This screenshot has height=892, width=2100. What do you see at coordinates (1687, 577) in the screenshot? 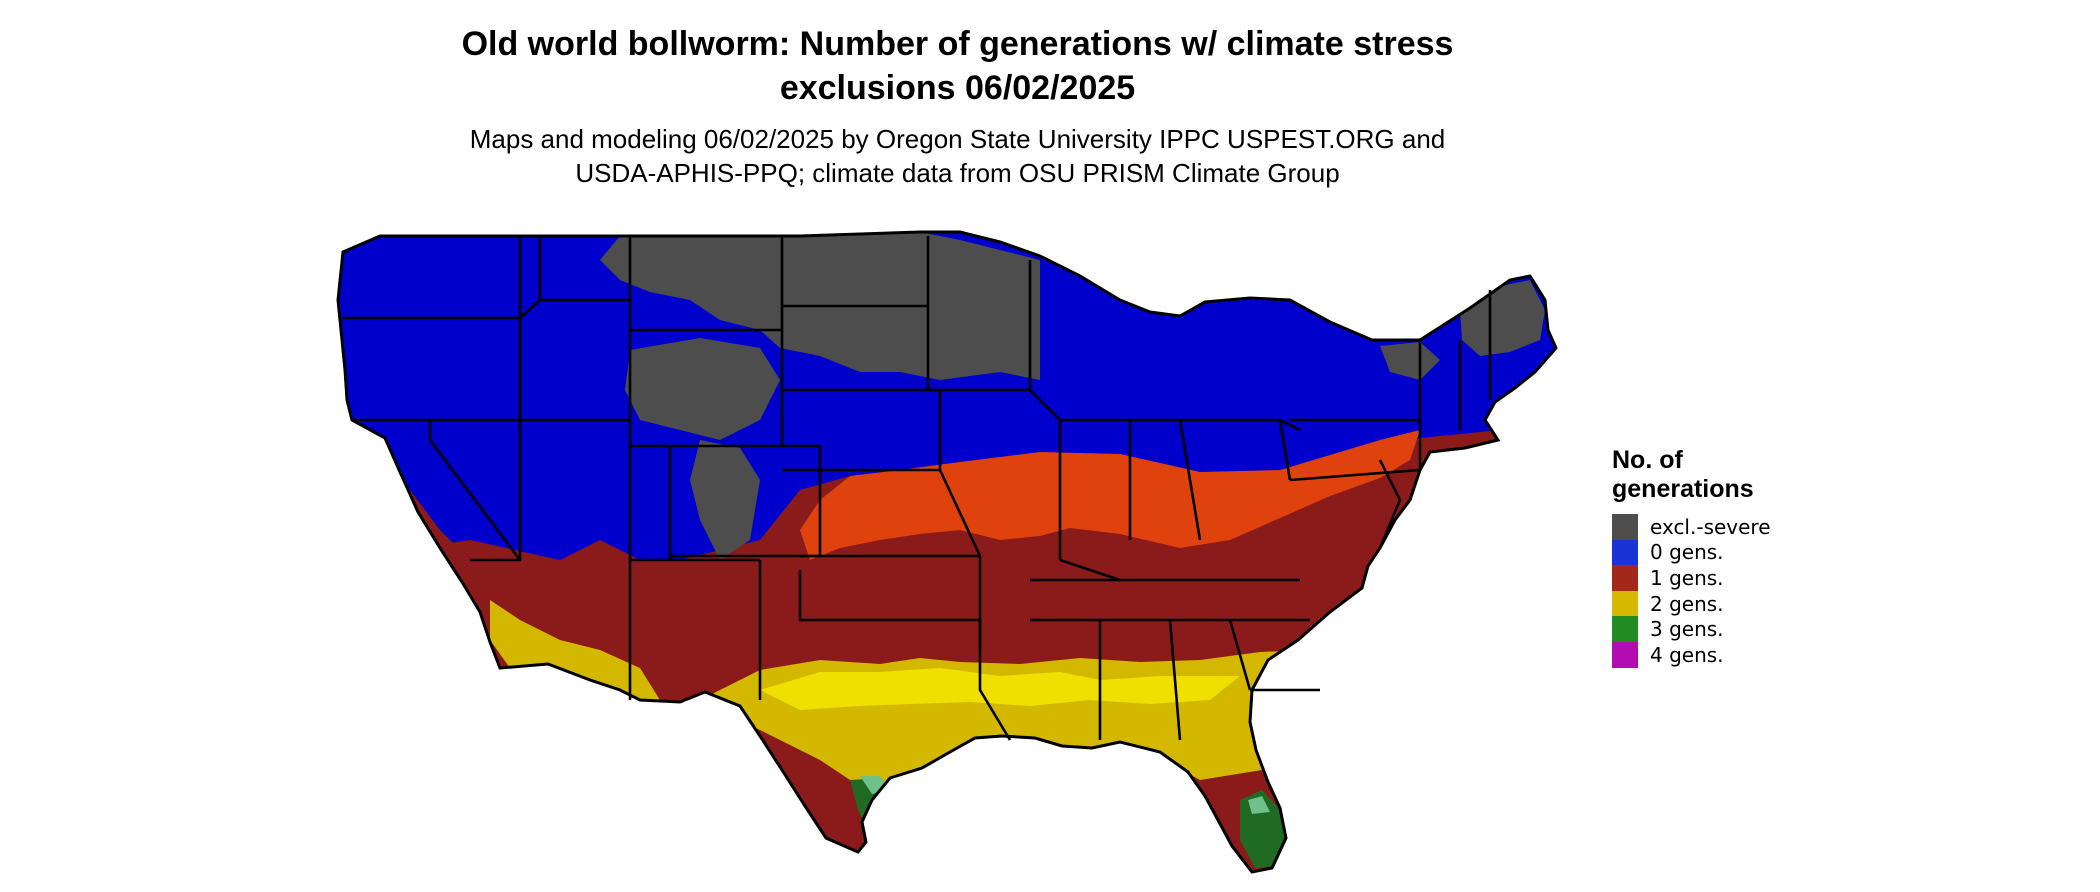
I see `legend-label: 1 gens.` at bounding box center [1687, 577].